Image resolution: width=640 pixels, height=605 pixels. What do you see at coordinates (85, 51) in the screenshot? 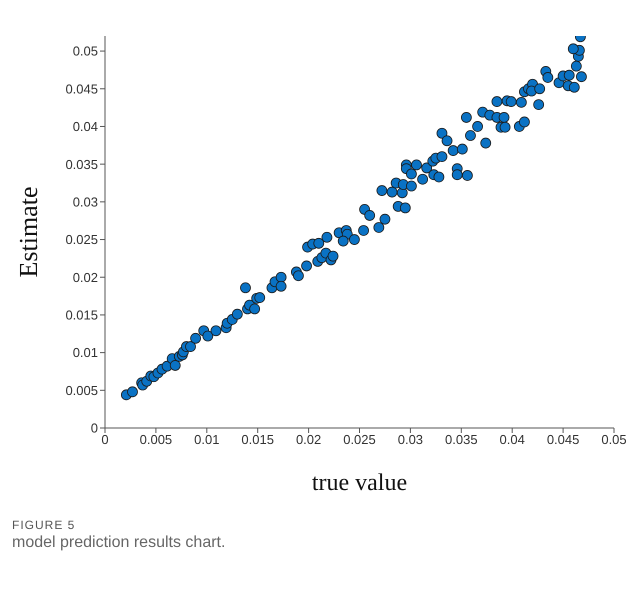
I see `y-tick-label: 0.05` at bounding box center [85, 51].